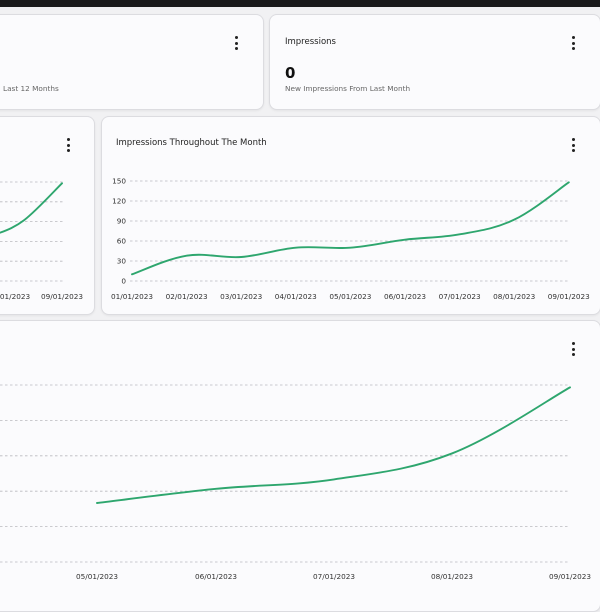 The image size is (600, 612). What do you see at coordinates (123, 281) in the screenshot?
I see `y-tick-label: 0` at bounding box center [123, 281].